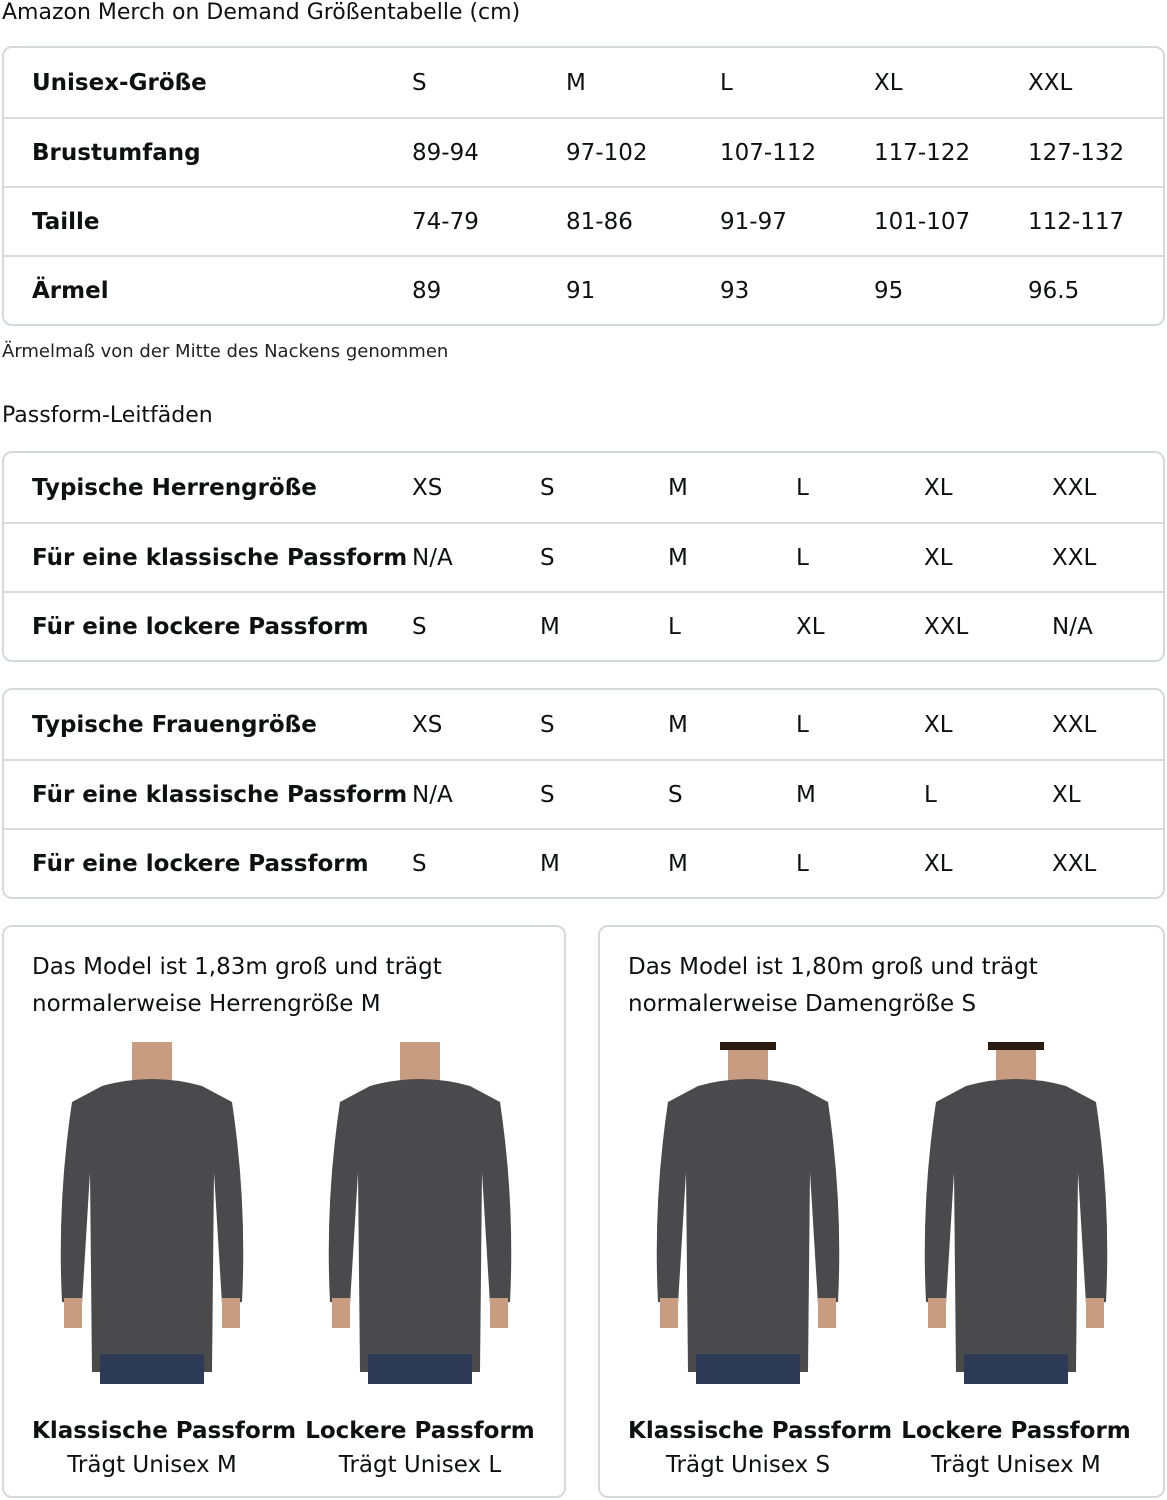 The height and width of the screenshot is (1500, 1167). I want to click on row-label: Unisex-Größe, so click(119, 82).